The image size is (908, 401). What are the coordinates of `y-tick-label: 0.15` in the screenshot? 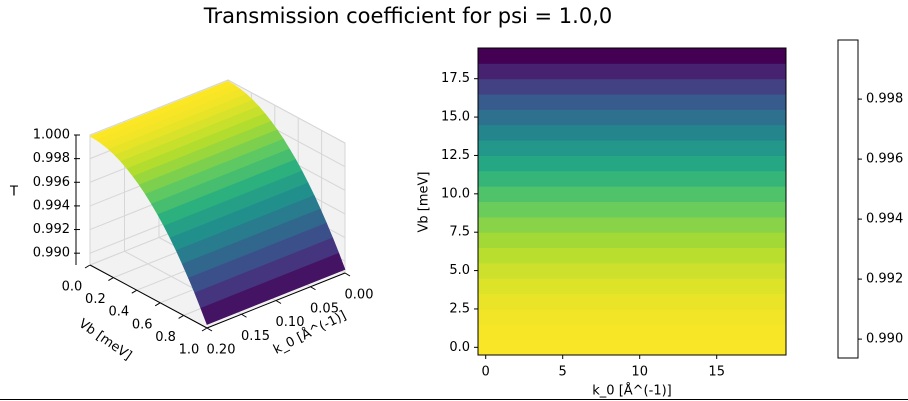 It's located at (255, 336).